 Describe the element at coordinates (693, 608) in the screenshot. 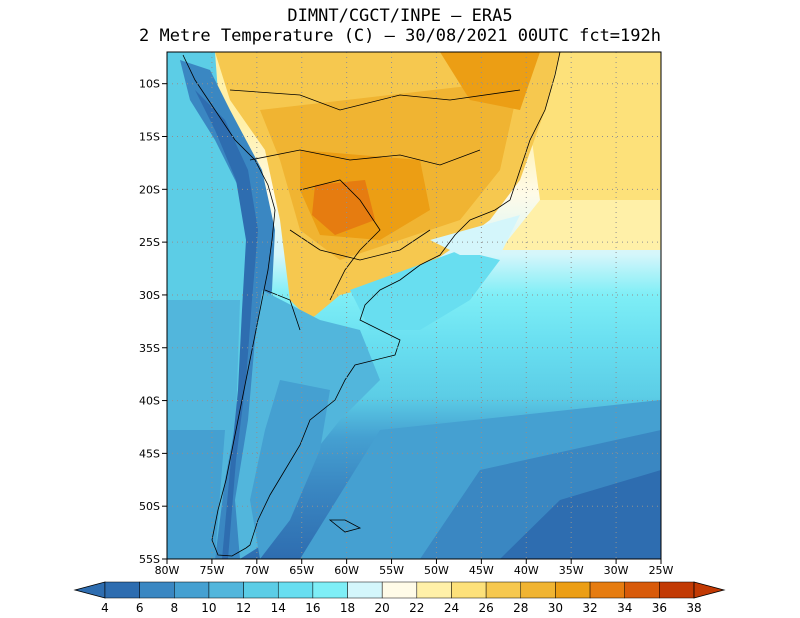

I see `colorbar-label: 38` at that location.